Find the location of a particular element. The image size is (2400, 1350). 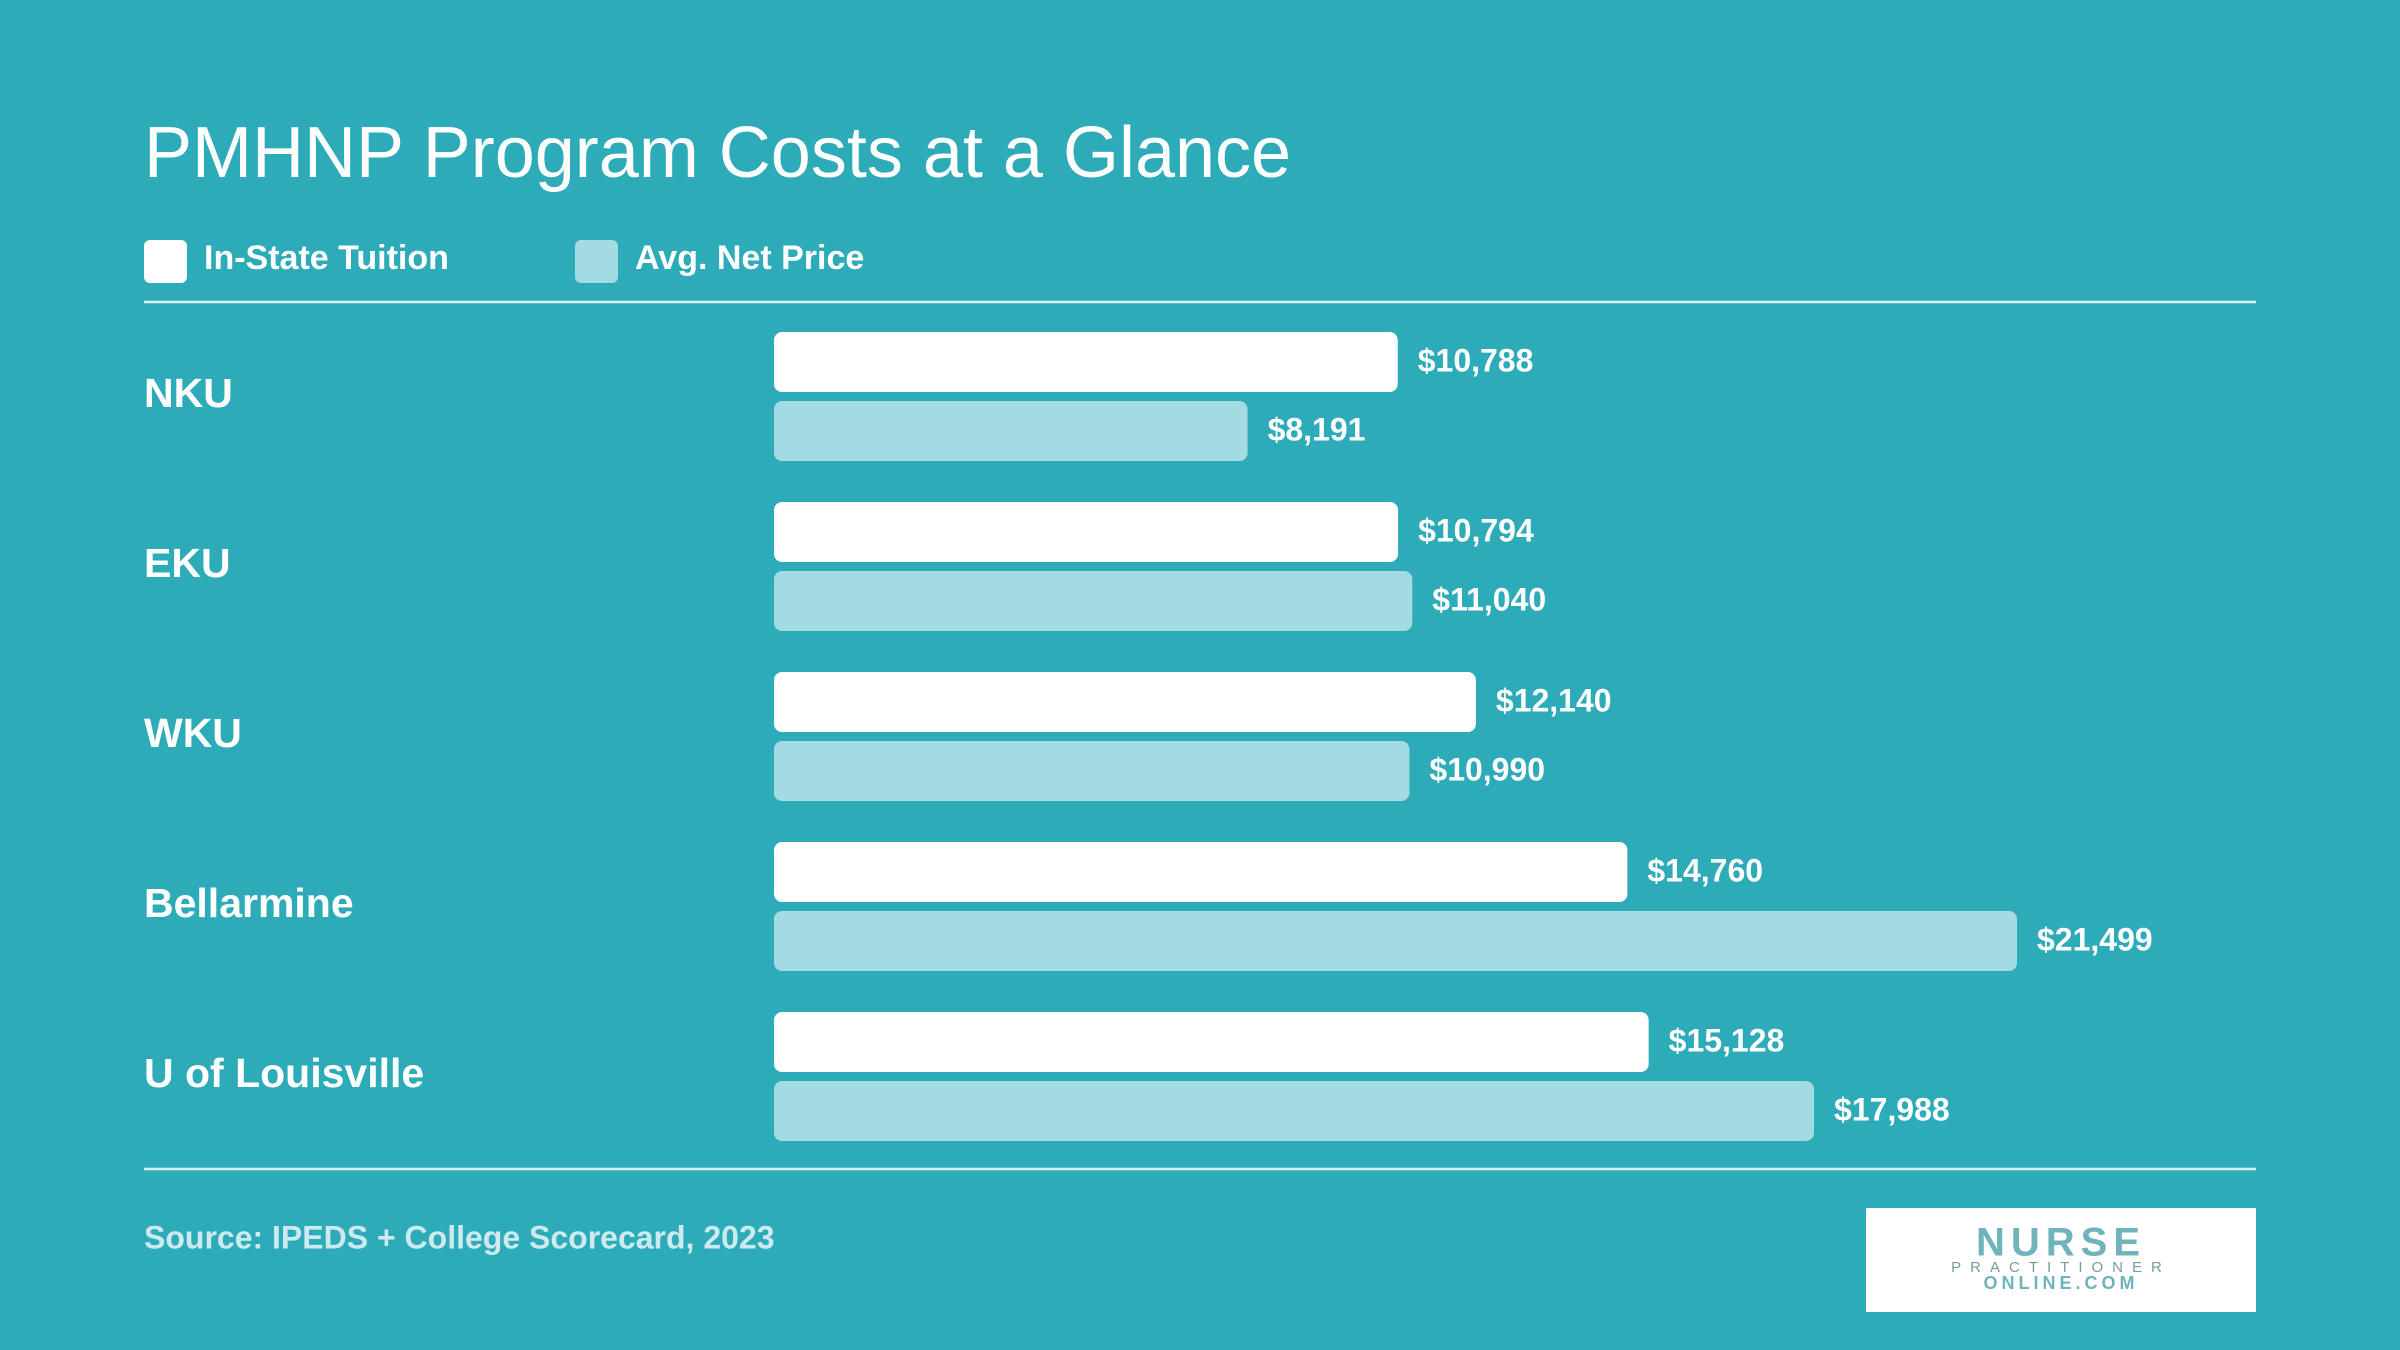

category-label: WKU is located at coordinates (193, 733).